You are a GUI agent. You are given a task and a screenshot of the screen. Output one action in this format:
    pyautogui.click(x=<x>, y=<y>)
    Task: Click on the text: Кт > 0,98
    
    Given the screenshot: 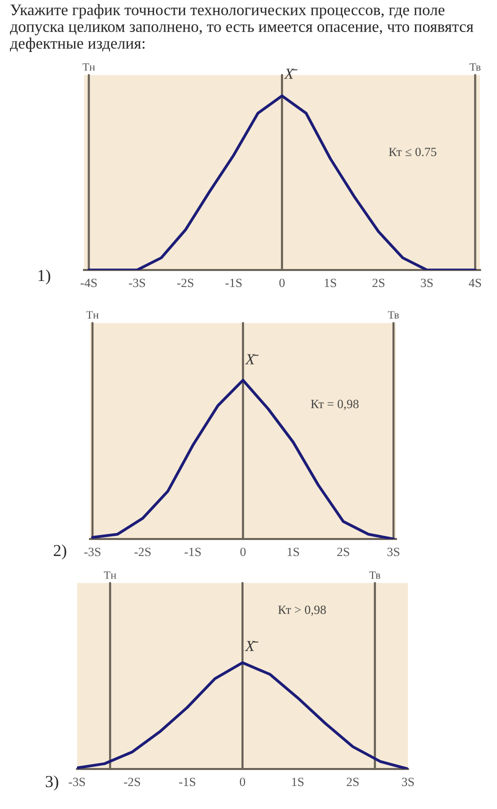 What is the action you would take?
    pyautogui.click(x=302, y=611)
    